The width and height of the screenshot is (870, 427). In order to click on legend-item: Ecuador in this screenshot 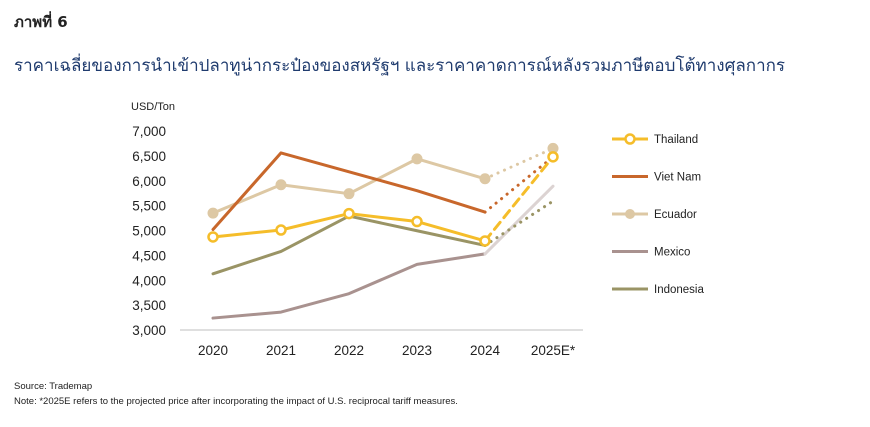, I will do `click(654, 215)`.